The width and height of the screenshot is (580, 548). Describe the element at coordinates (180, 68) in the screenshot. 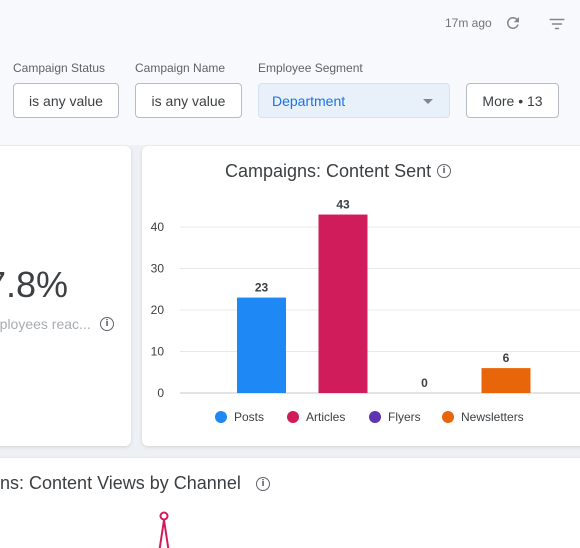

I see `filter-label-campaign-name: Campaign Name` at that location.